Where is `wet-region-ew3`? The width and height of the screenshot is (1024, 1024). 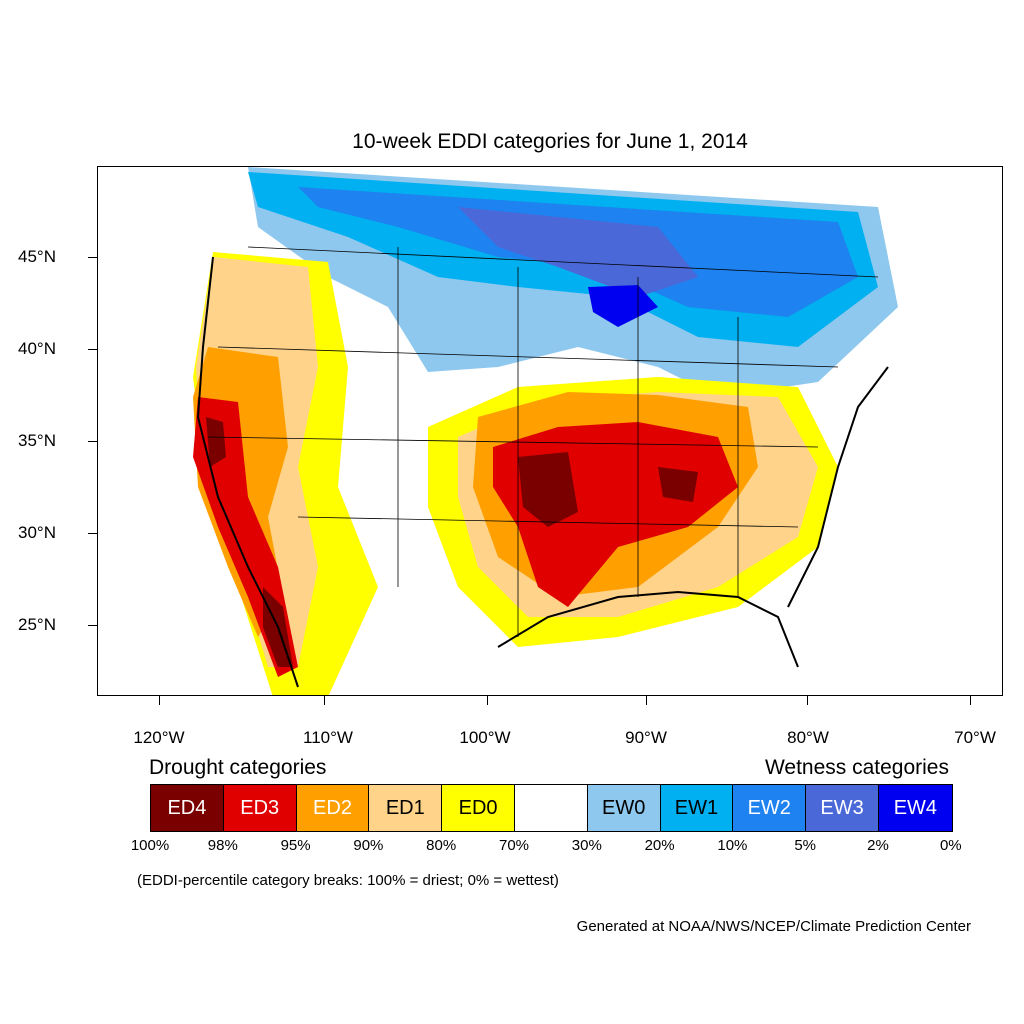 wet-region-ew3 is located at coordinates (578, 252).